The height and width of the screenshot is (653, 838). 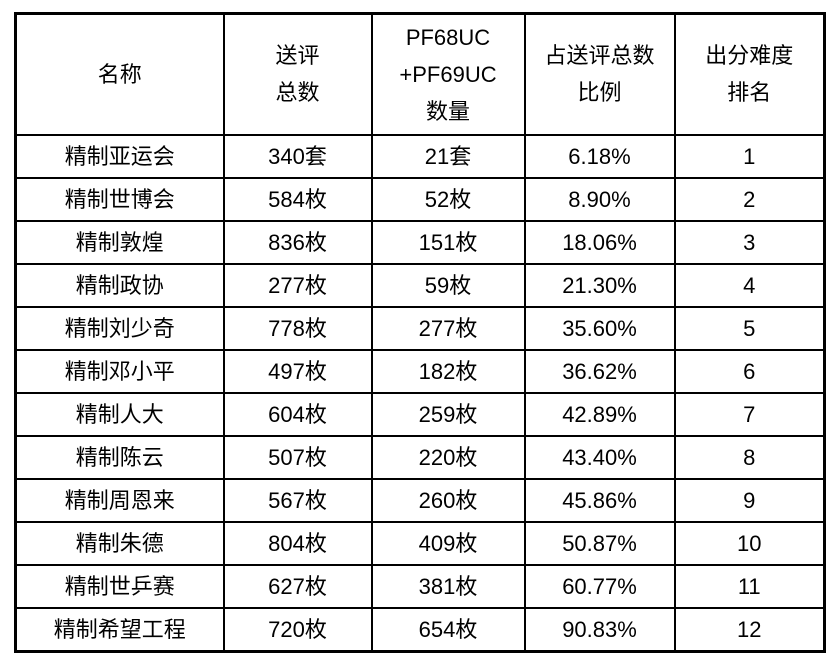 I want to click on table-cell-ratio-of-total: 60.77%, so click(x=599, y=586).